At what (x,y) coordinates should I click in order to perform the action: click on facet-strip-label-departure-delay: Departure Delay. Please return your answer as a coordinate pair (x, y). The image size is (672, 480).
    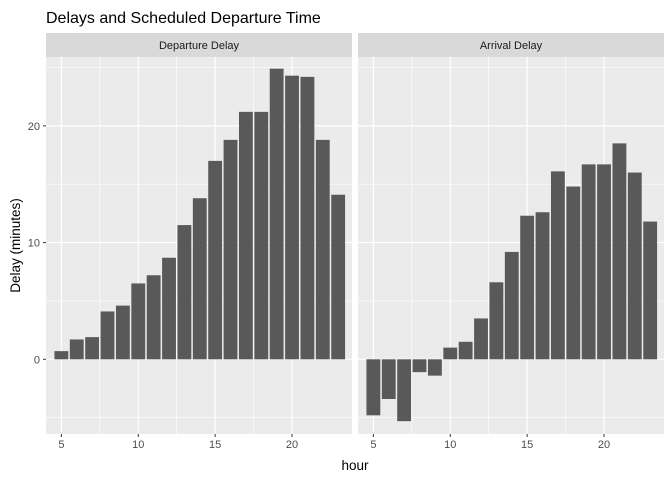
    Looking at the image, I should click on (199, 46).